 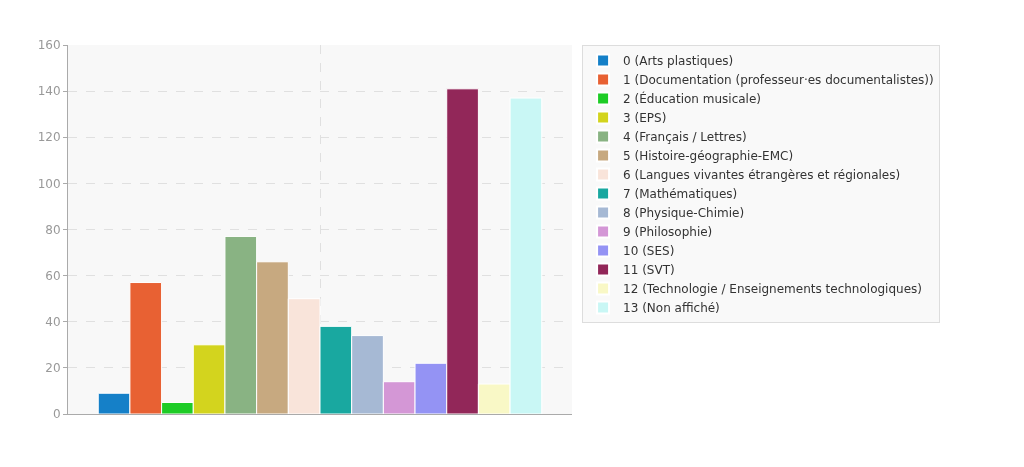 What do you see at coordinates (772, 289) in the screenshot?
I see `legend-label: 12 (Technologie / Enseignements technologiques)` at bounding box center [772, 289].